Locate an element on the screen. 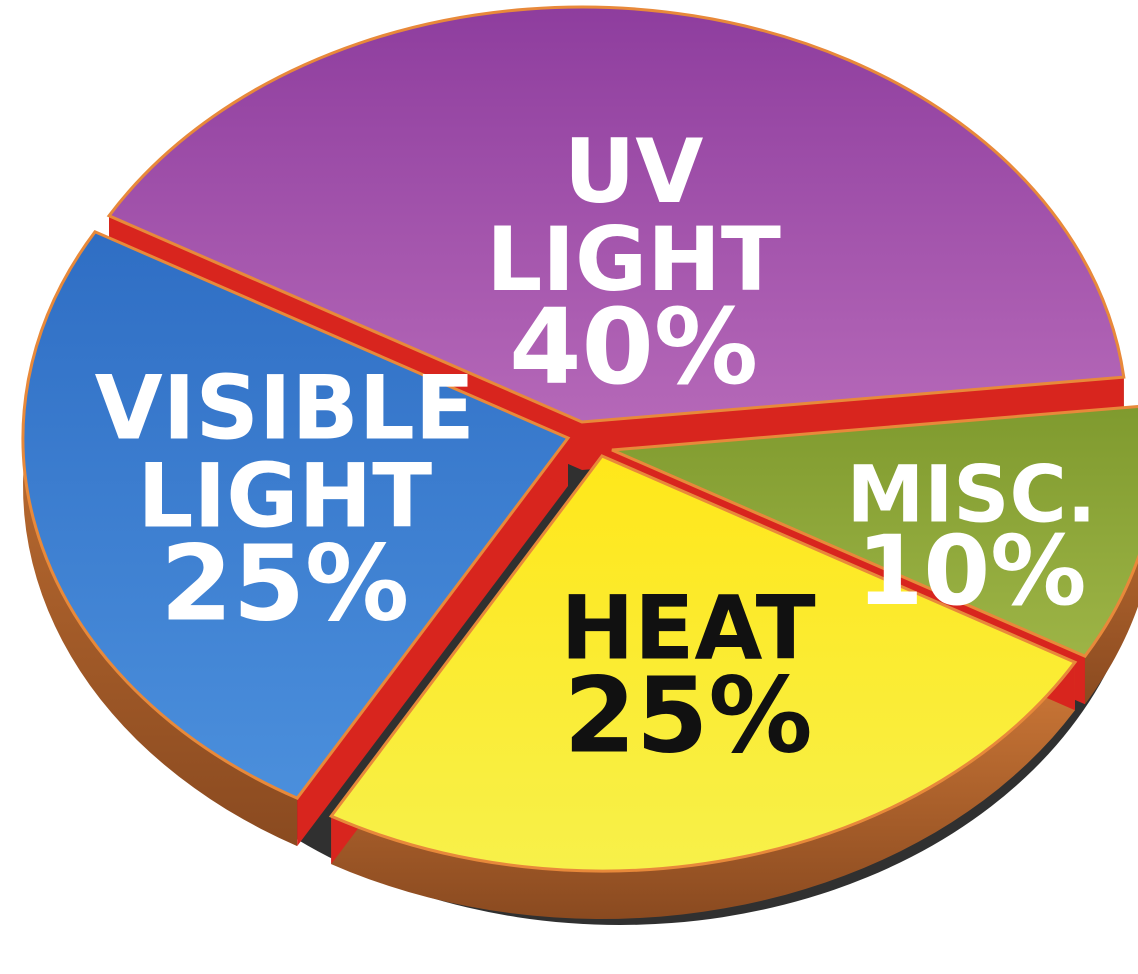 The width and height of the screenshot is (1138, 974). slice-label-line: MISC. is located at coordinates (972, 495).